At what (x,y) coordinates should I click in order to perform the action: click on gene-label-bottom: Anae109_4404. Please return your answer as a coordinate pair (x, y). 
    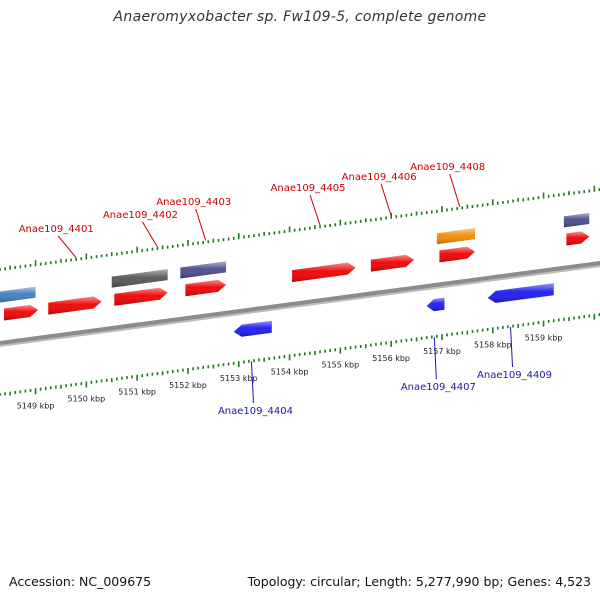
    Looking at the image, I should click on (255, 411).